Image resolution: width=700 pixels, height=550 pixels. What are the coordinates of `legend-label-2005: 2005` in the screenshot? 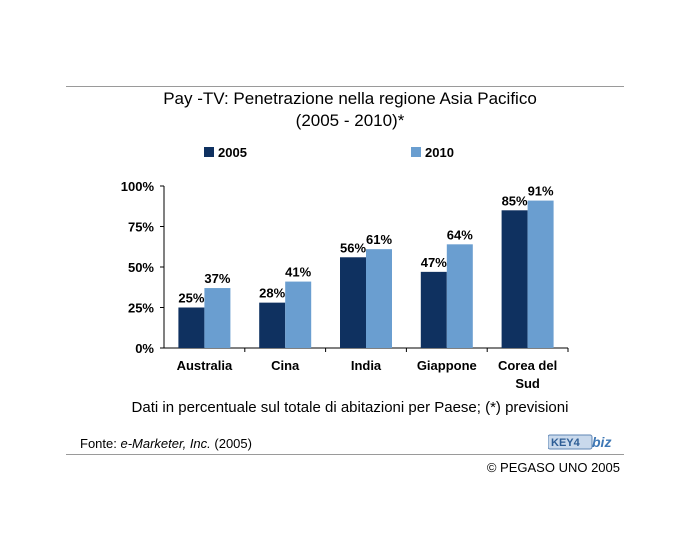 It's located at (232, 152).